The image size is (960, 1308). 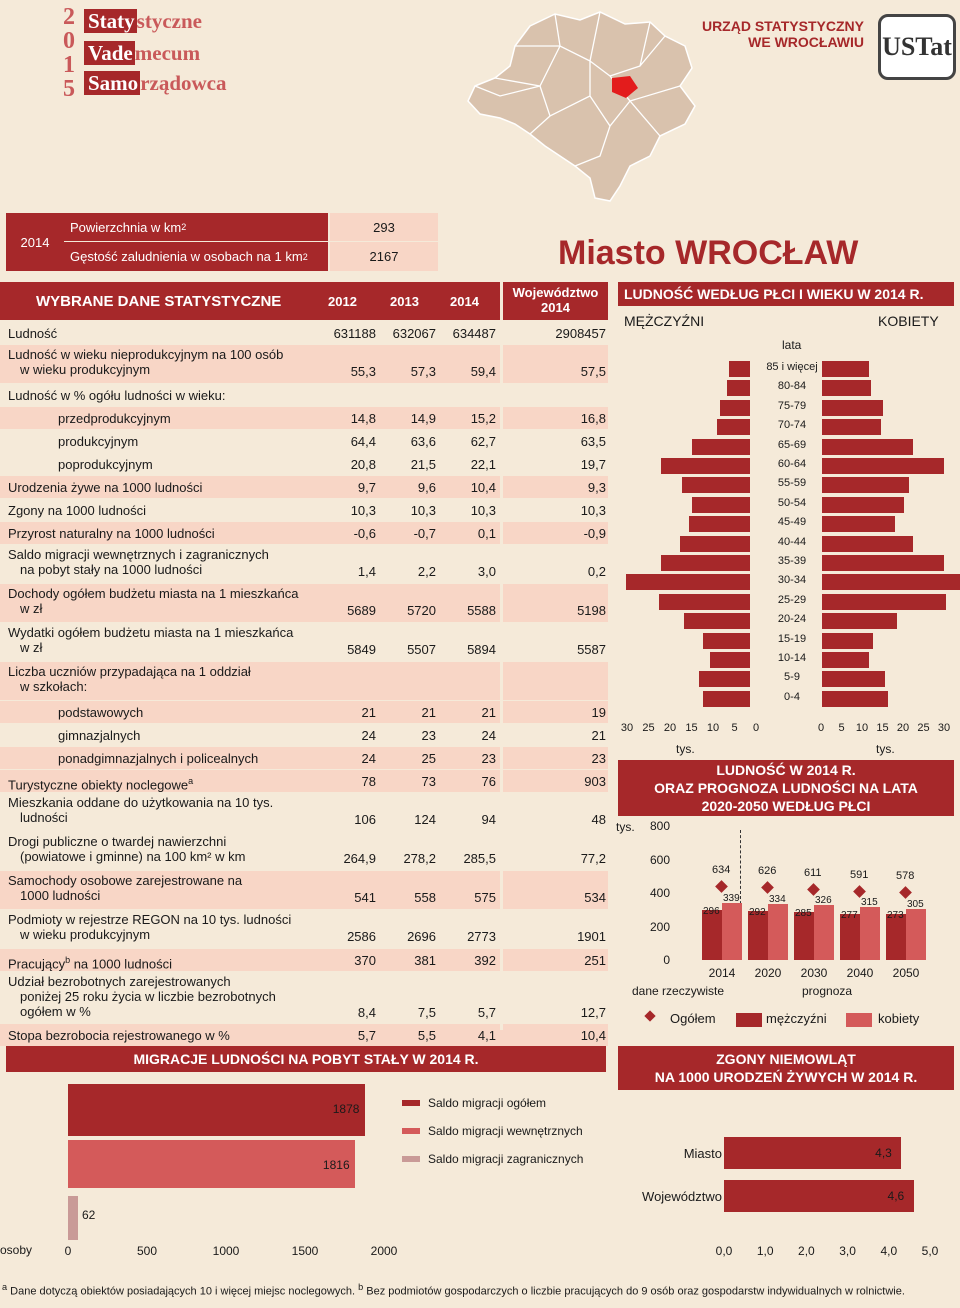 I want to click on row-value: 76, so click(x=488, y=781).